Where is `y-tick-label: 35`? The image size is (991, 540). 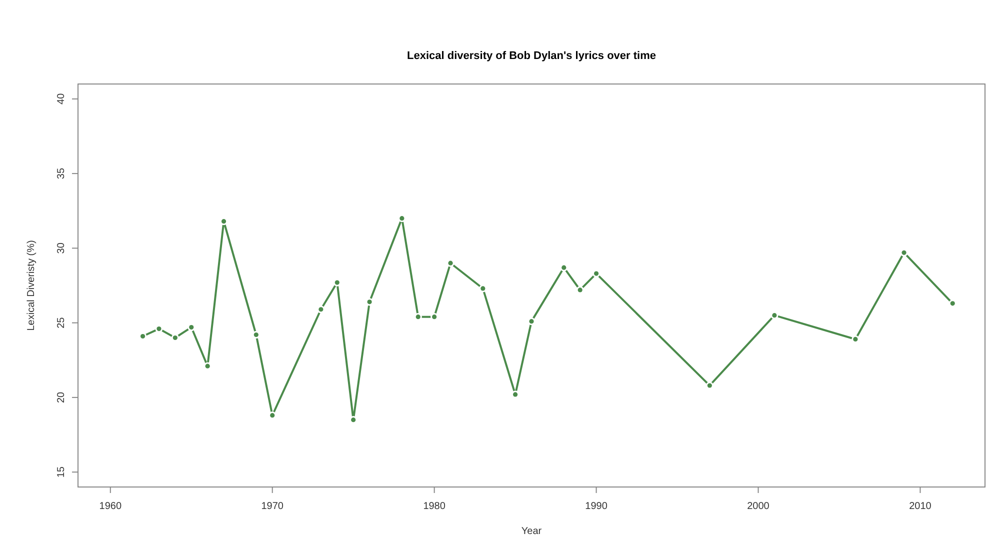
y-tick-label: 35 is located at coordinates (61, 174).